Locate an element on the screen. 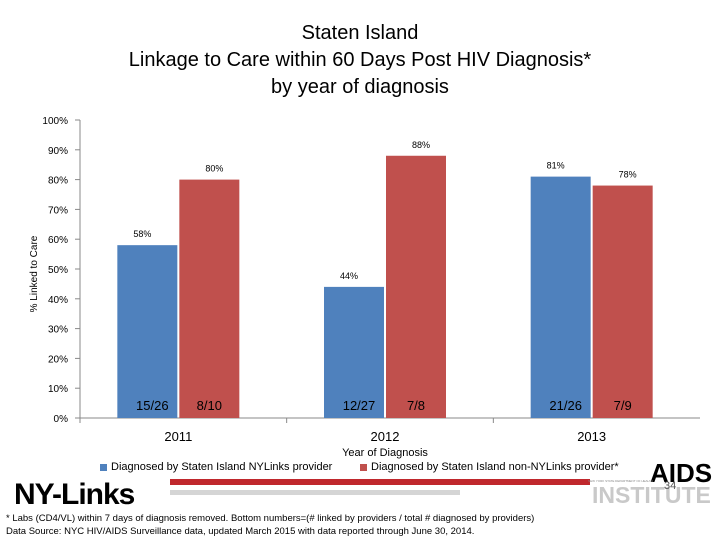  x-tick-label: 2012 is located at coordinates (385, 436).